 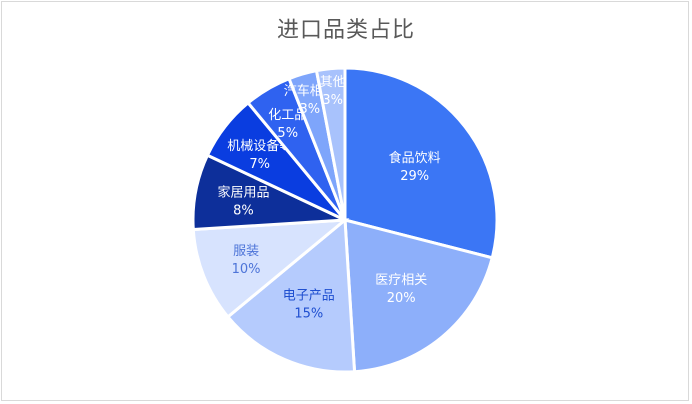 What do you see at coordinates (259, 164) in the screenshot?
I see `slice-value-6: 7%` at bounding box center [259, 164].